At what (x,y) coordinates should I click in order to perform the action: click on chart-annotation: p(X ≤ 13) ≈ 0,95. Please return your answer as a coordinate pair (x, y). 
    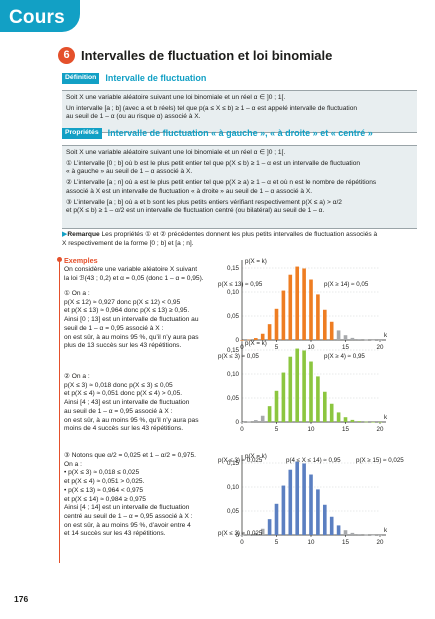
    Looking at the image, I should click on (240, 284).